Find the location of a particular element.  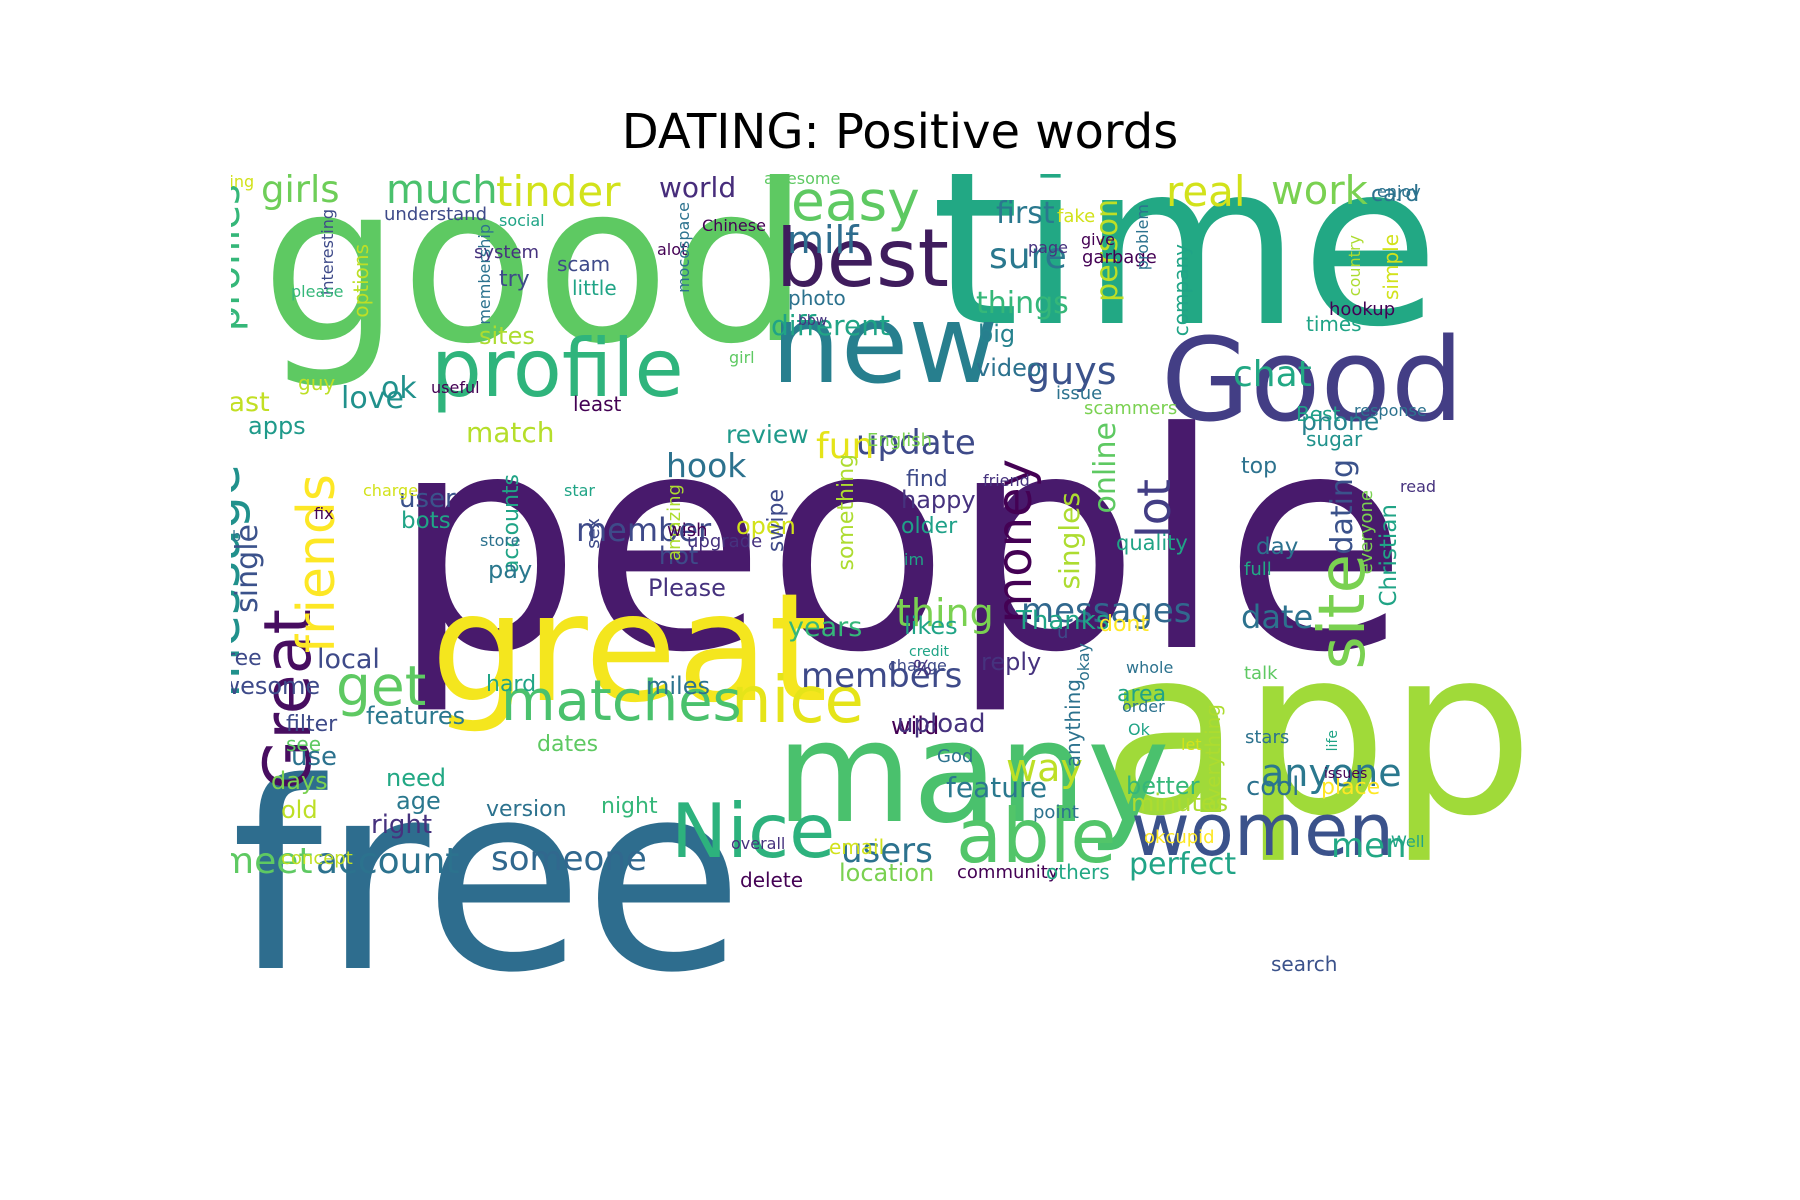

word-awesome: Awesome is located at coordinates (276, 686).